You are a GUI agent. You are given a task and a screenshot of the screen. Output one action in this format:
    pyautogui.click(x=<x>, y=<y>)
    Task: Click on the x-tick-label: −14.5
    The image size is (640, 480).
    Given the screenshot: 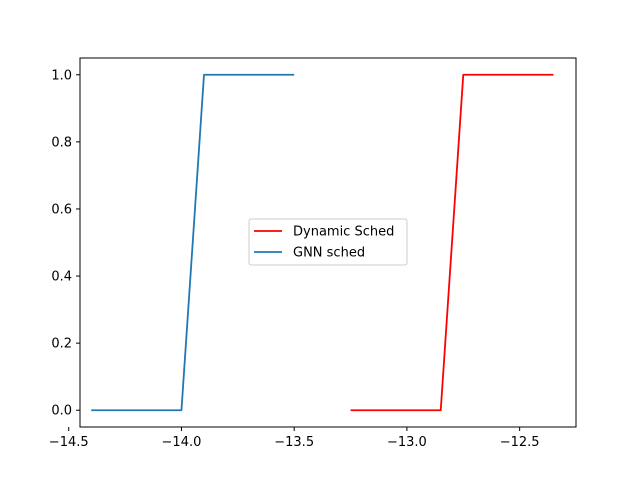 What is the action you would take?
    pyautogui.click(x=69, y=442)
    